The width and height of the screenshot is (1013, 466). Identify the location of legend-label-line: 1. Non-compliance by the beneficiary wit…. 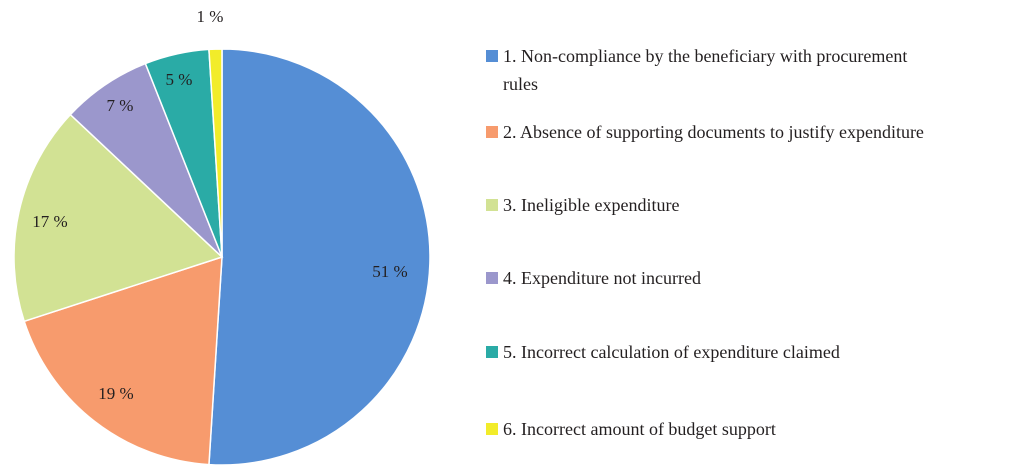
(705, 56).